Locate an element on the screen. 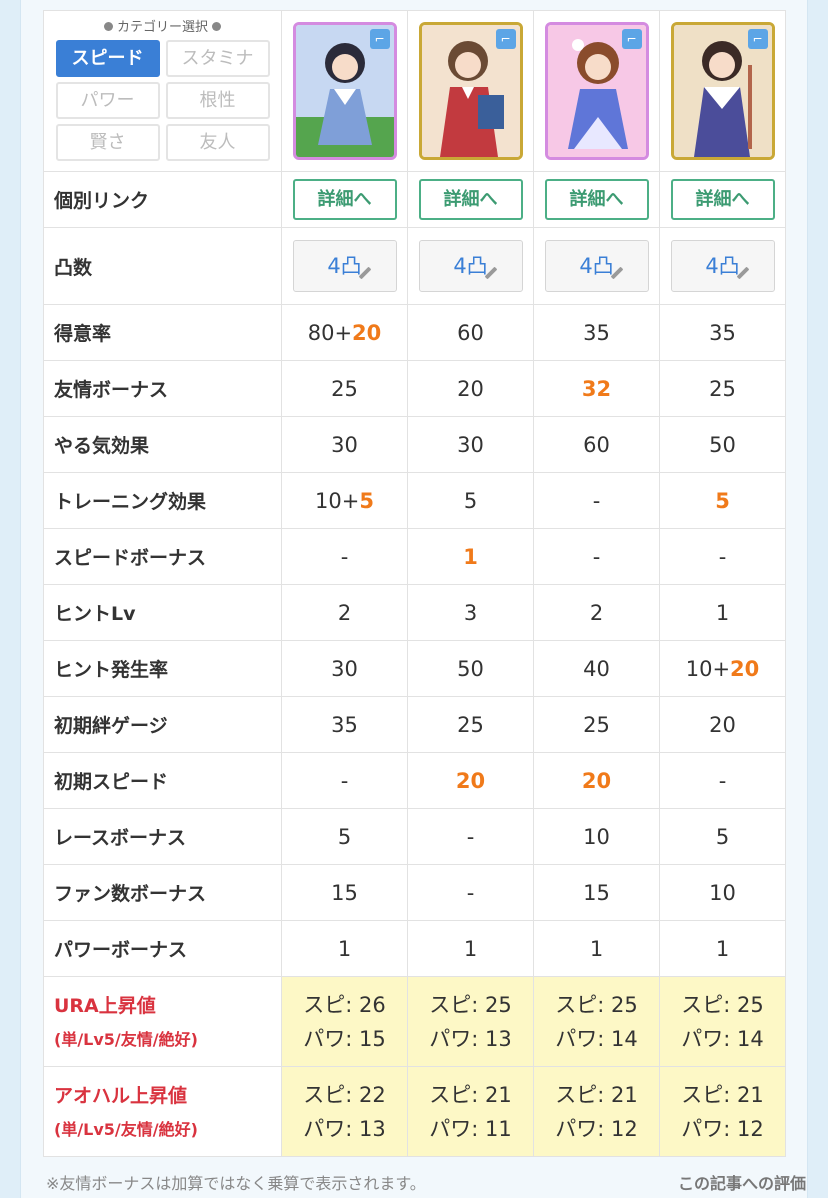 This screenshot has height=1198, width=828. stat-value-cell: 2 is located at coordinates (344, 612).